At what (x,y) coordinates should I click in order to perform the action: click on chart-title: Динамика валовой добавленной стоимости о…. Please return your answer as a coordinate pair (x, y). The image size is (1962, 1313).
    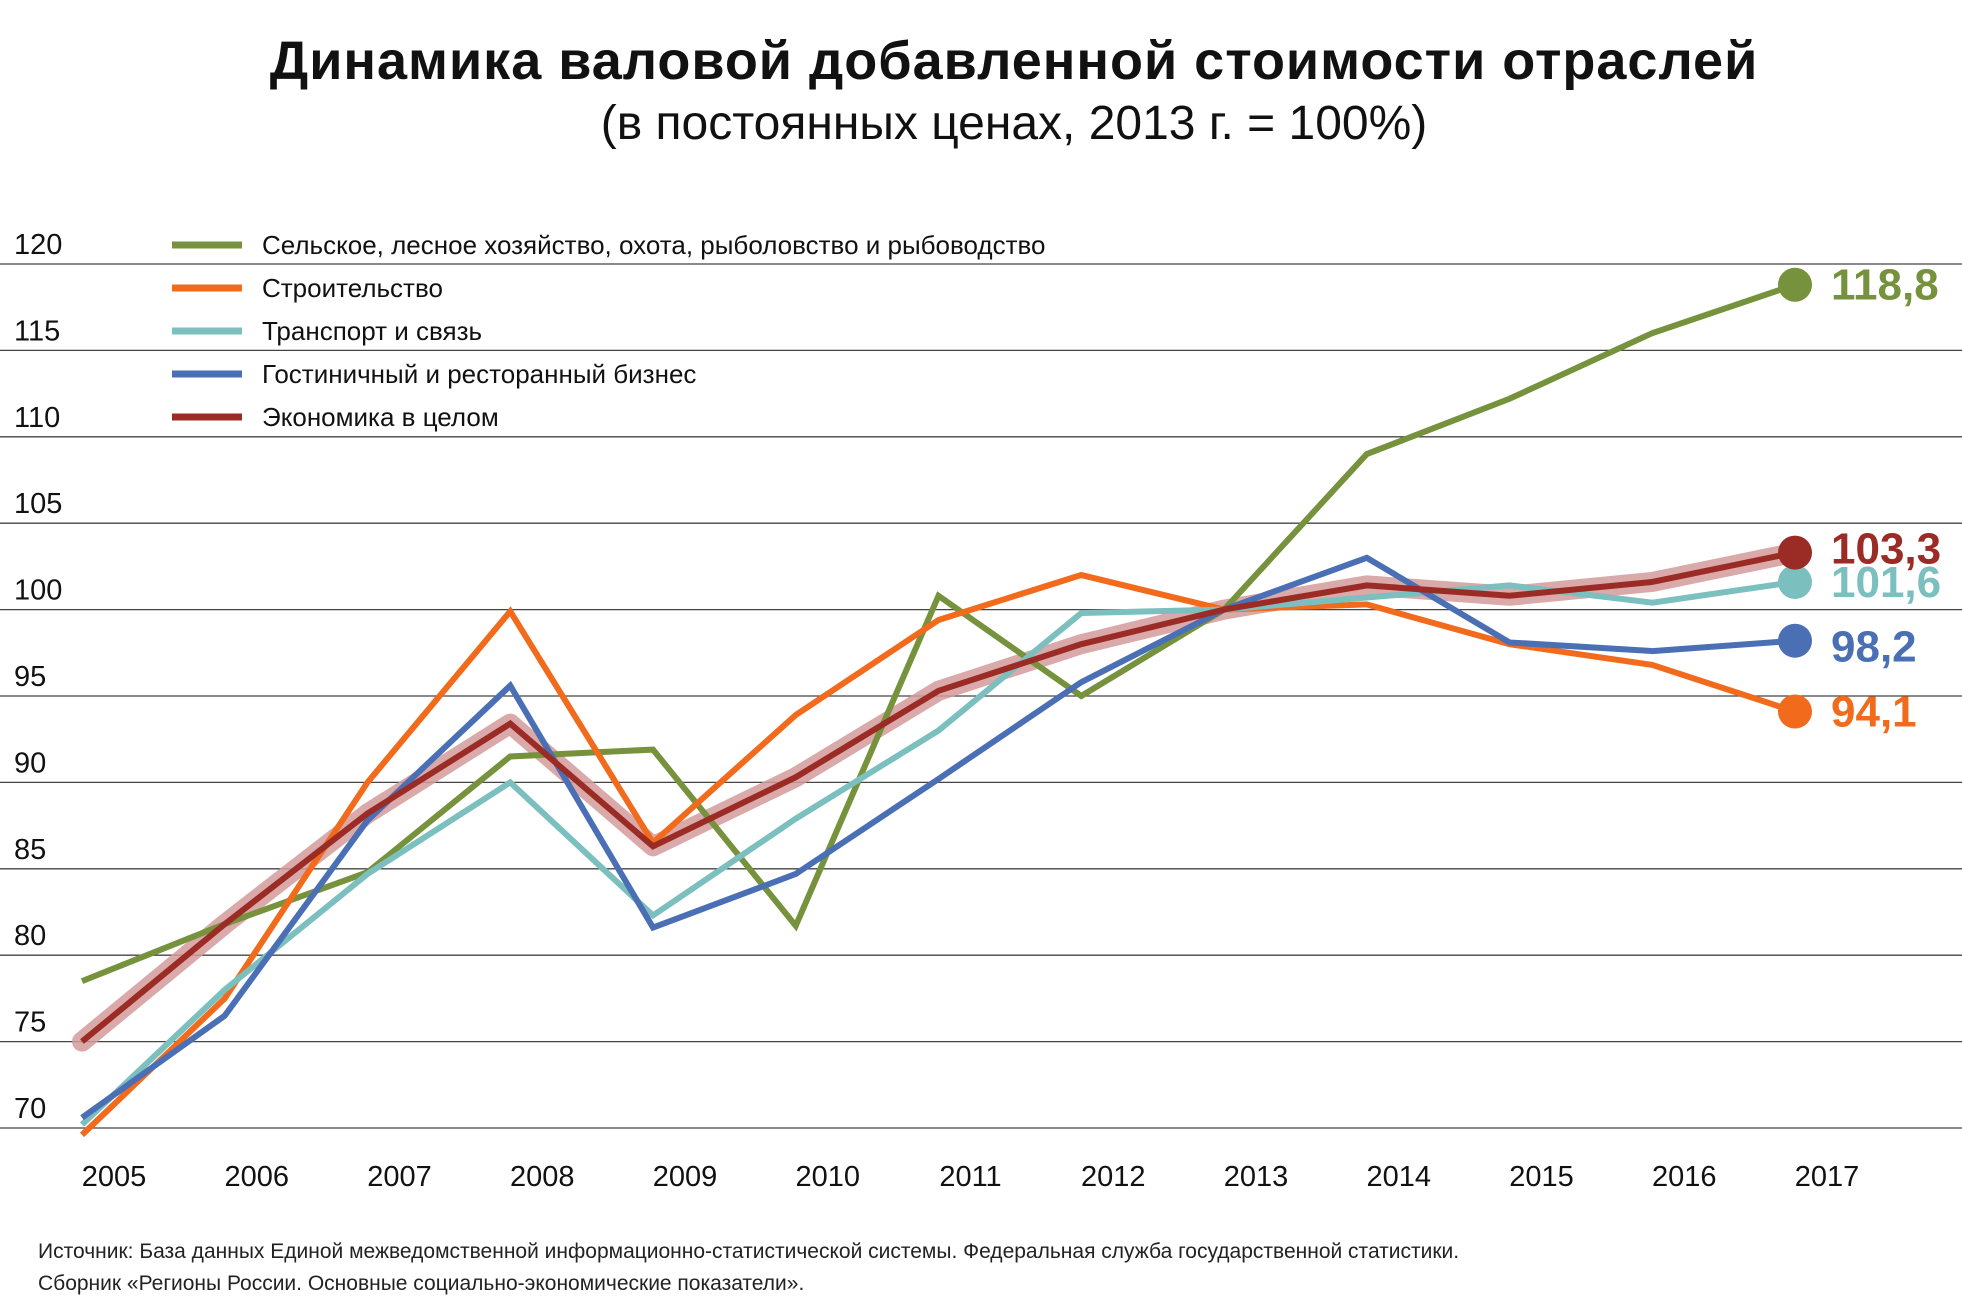
    Looking at the image, I should click on (1014, 61).